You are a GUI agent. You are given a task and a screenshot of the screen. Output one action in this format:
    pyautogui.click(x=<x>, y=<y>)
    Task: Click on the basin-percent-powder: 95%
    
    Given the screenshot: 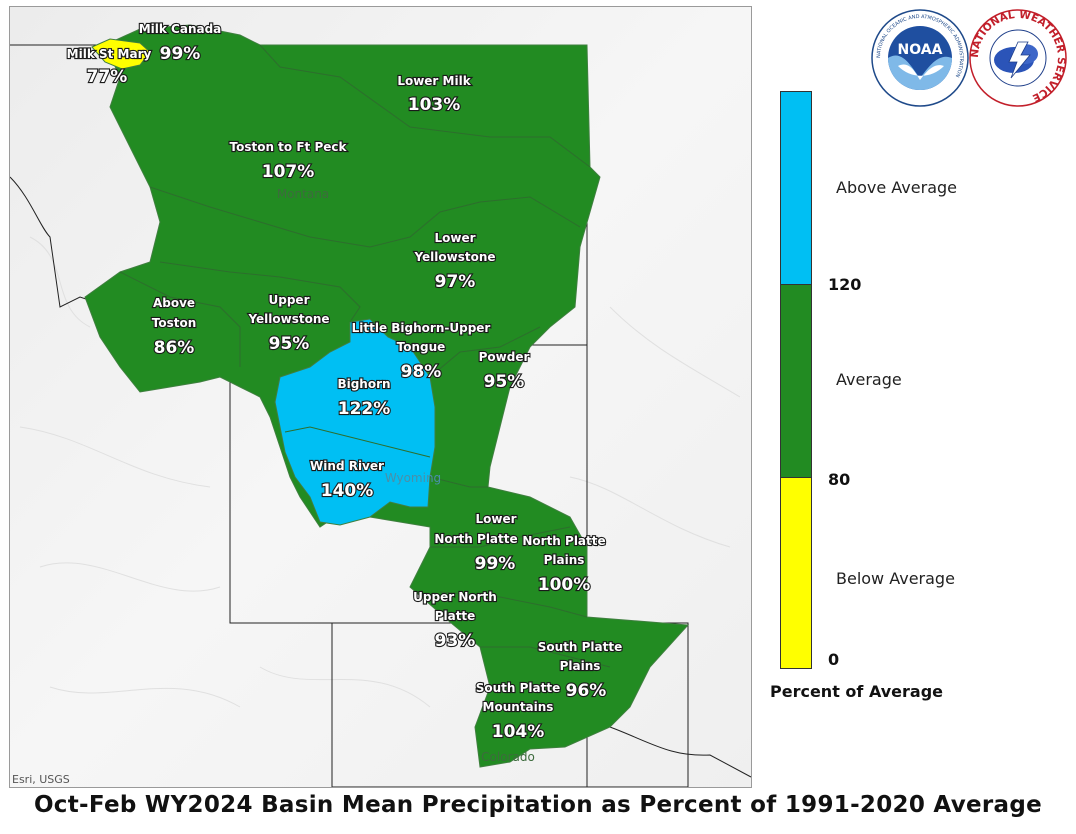 What is the action you would take?
    pyautogui.click(x=504, y=382)
    